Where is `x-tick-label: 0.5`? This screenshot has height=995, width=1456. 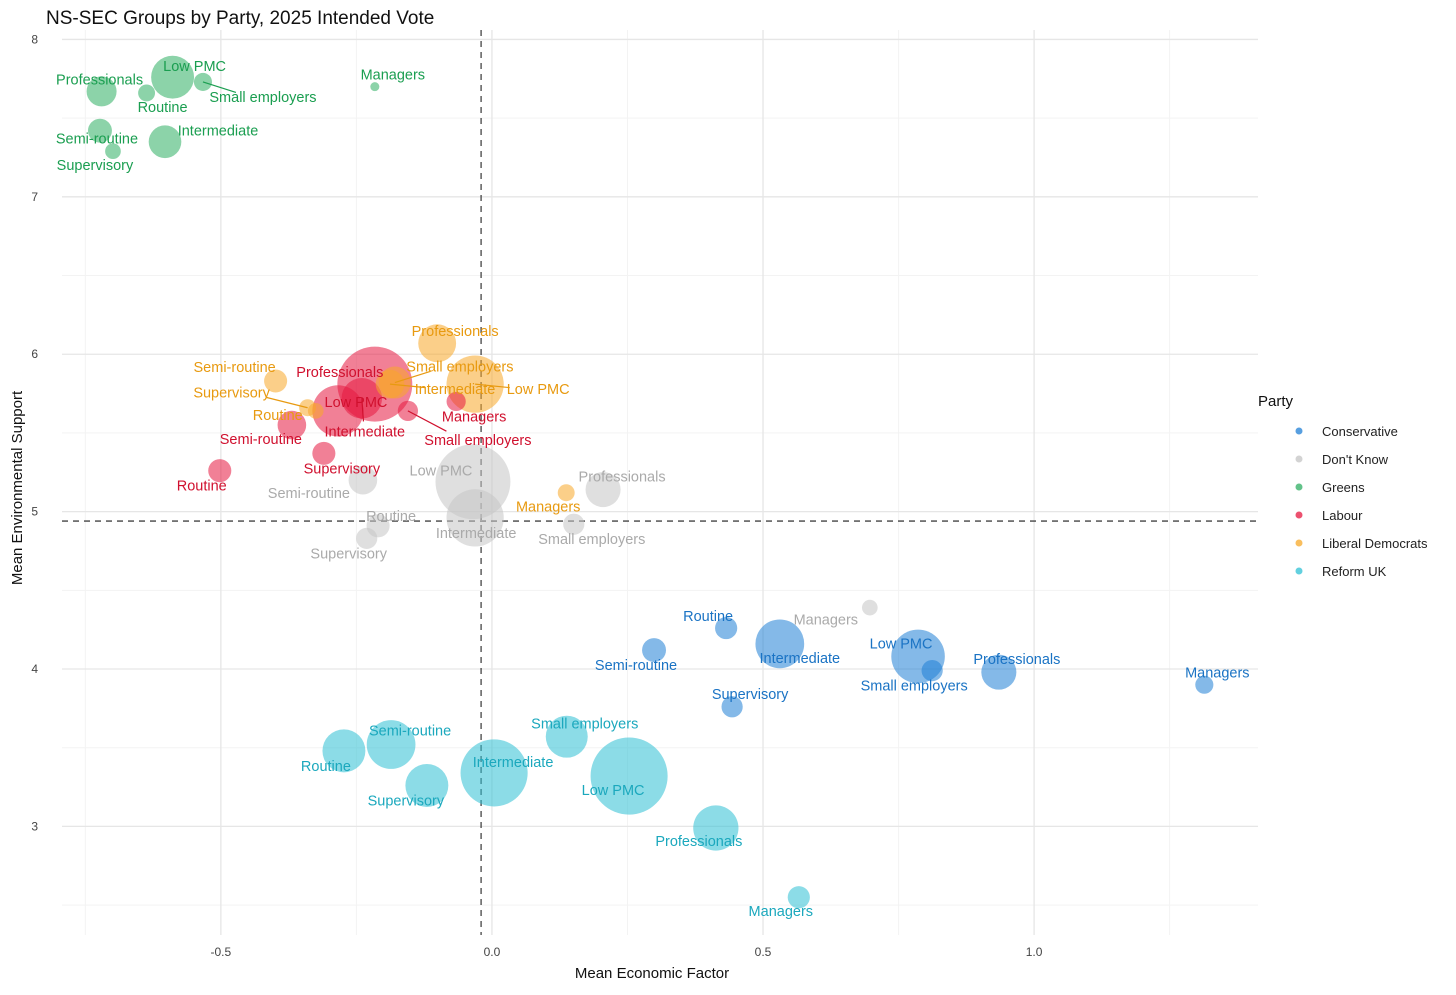
x-tick-label: 0.5 is located at coordinates (763, 952).